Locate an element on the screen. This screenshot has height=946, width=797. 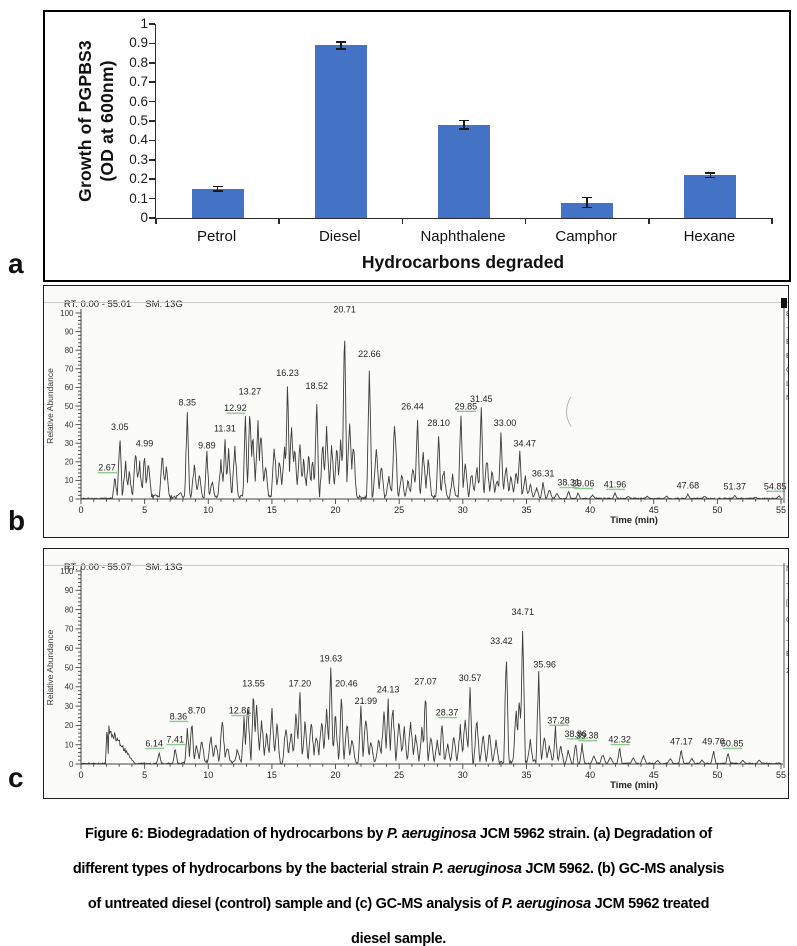
y-tick-label: 30 is located at coordinates (69, 443).